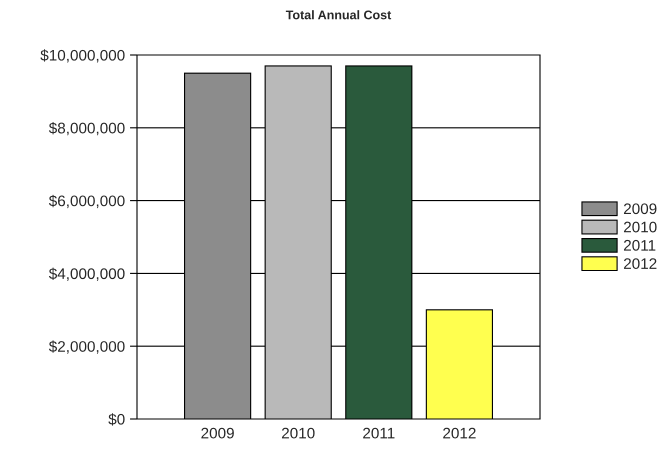 The width and height of the screenshot is (661, 452). I want to click on y-tick-label: $4,000,000, so click(86, 274).